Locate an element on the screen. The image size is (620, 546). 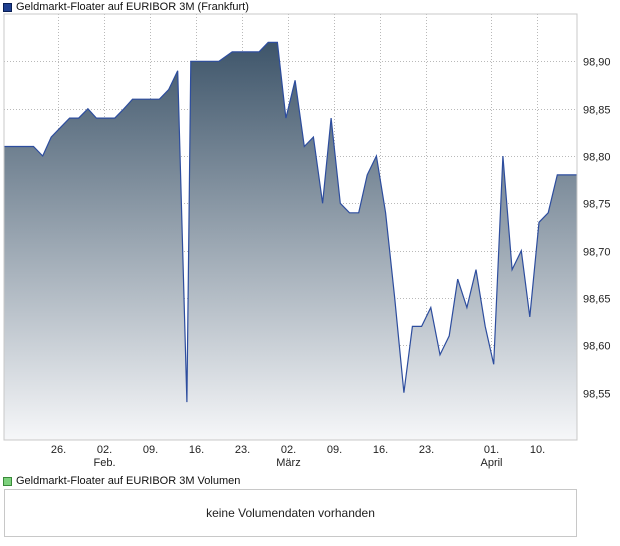
y-tick-label: 98,90 is located at coordinates (597, 63).